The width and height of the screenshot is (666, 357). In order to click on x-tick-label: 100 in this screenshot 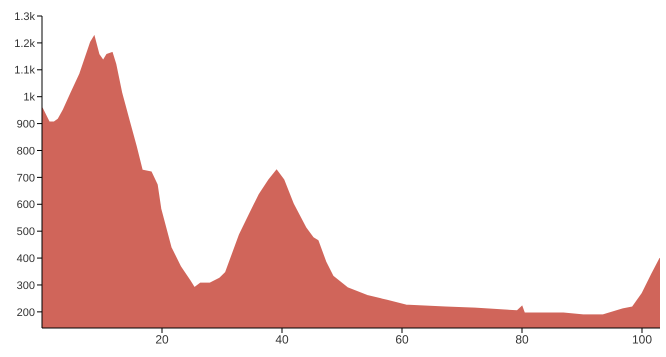, I will do `click(642, 339)`.